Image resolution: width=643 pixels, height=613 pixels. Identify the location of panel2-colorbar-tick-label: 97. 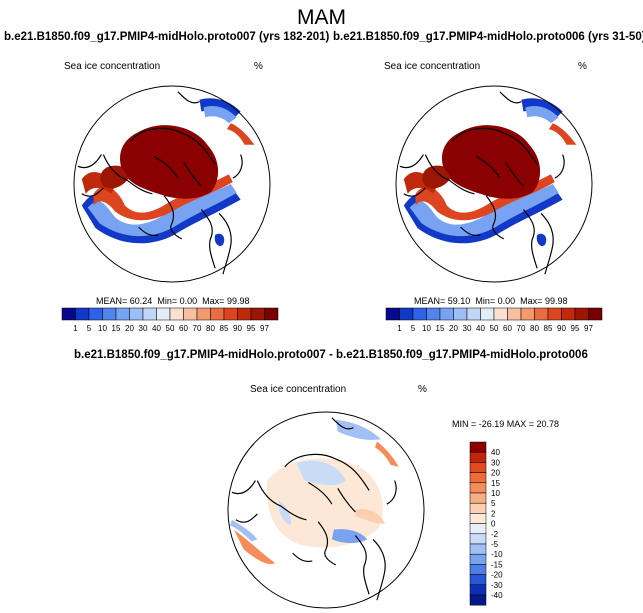
(588, 328).